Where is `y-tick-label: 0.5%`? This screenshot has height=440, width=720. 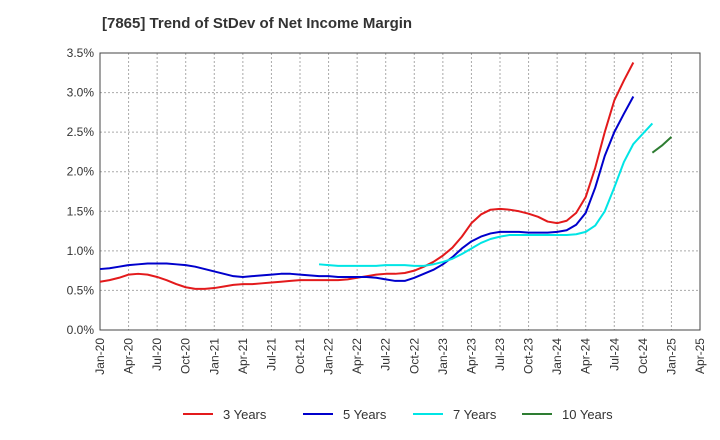 y-tick-label: 0.5% is located at coordinates (81, 290).